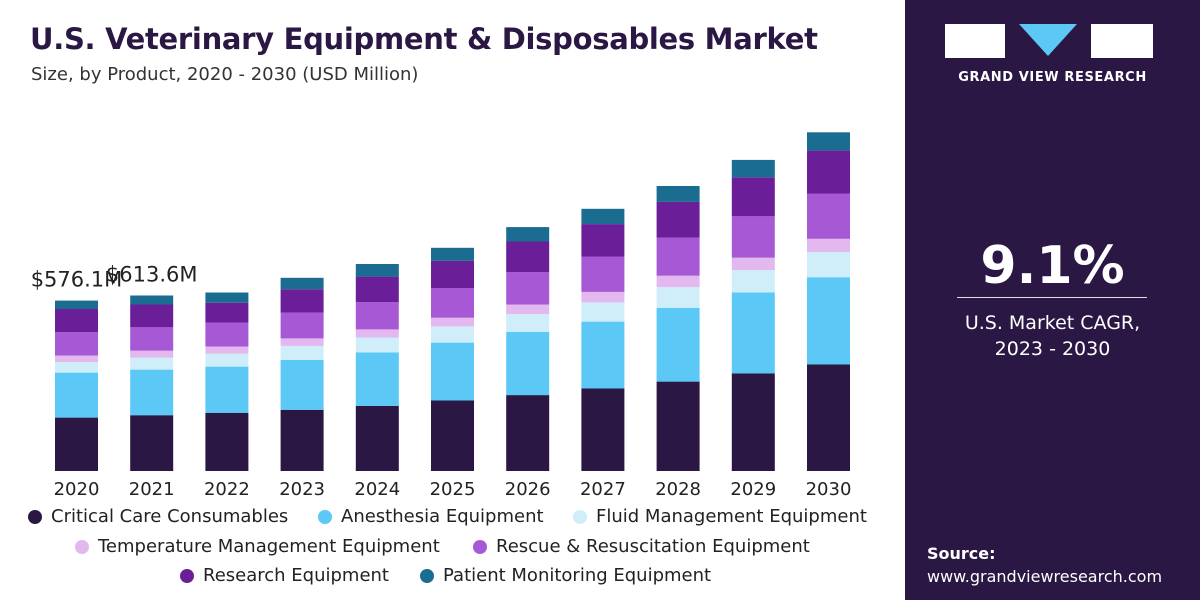  Describe the element at coordinates (377, 333) in the screenshot. I see `bar-segment-2024-temperature-management-equipment` at that location.